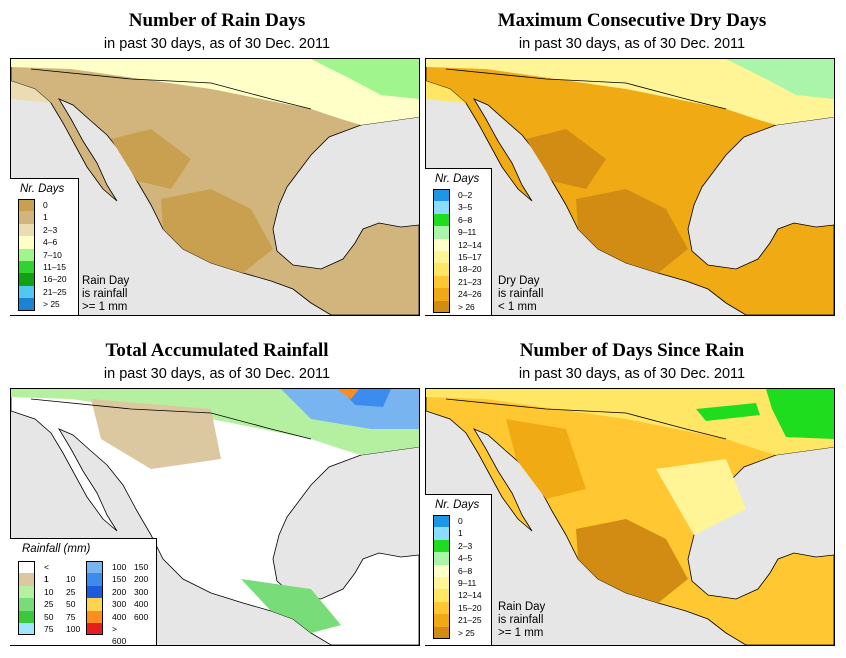 Image resolution: width=846 pixels, height=658 pixels. What do you see at coordinates (465, 545) in the screenshot?
I see `legend-label: 2–3` at bounding box center [465, 545].